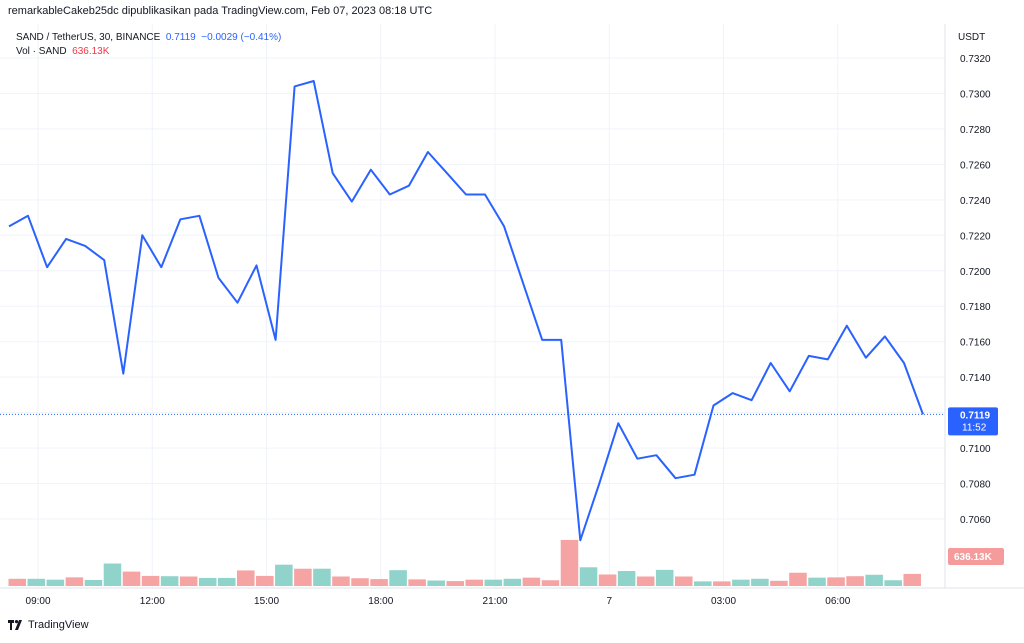  Describe the element at coordinates (58, 625) in the screenshot. I see `brand-name: TradingView` at that location.